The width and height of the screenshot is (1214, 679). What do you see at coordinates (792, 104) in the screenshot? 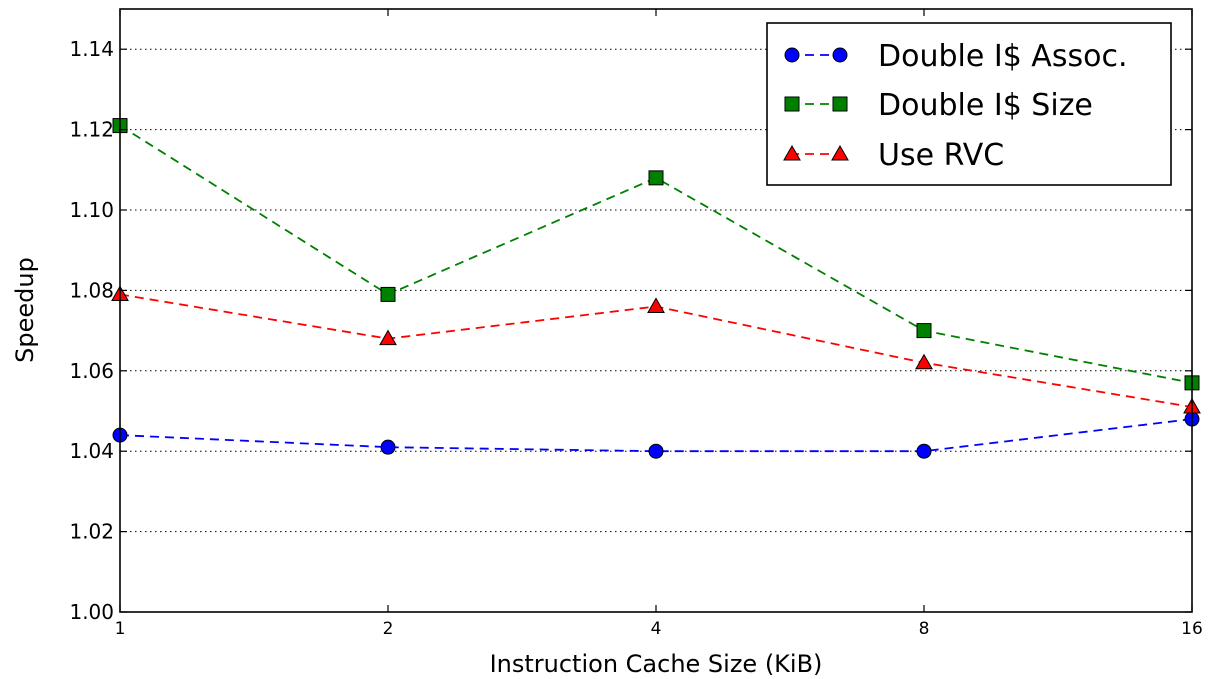
I see `legend-marker-start-double-i-size` at bounding box center [792, 104].